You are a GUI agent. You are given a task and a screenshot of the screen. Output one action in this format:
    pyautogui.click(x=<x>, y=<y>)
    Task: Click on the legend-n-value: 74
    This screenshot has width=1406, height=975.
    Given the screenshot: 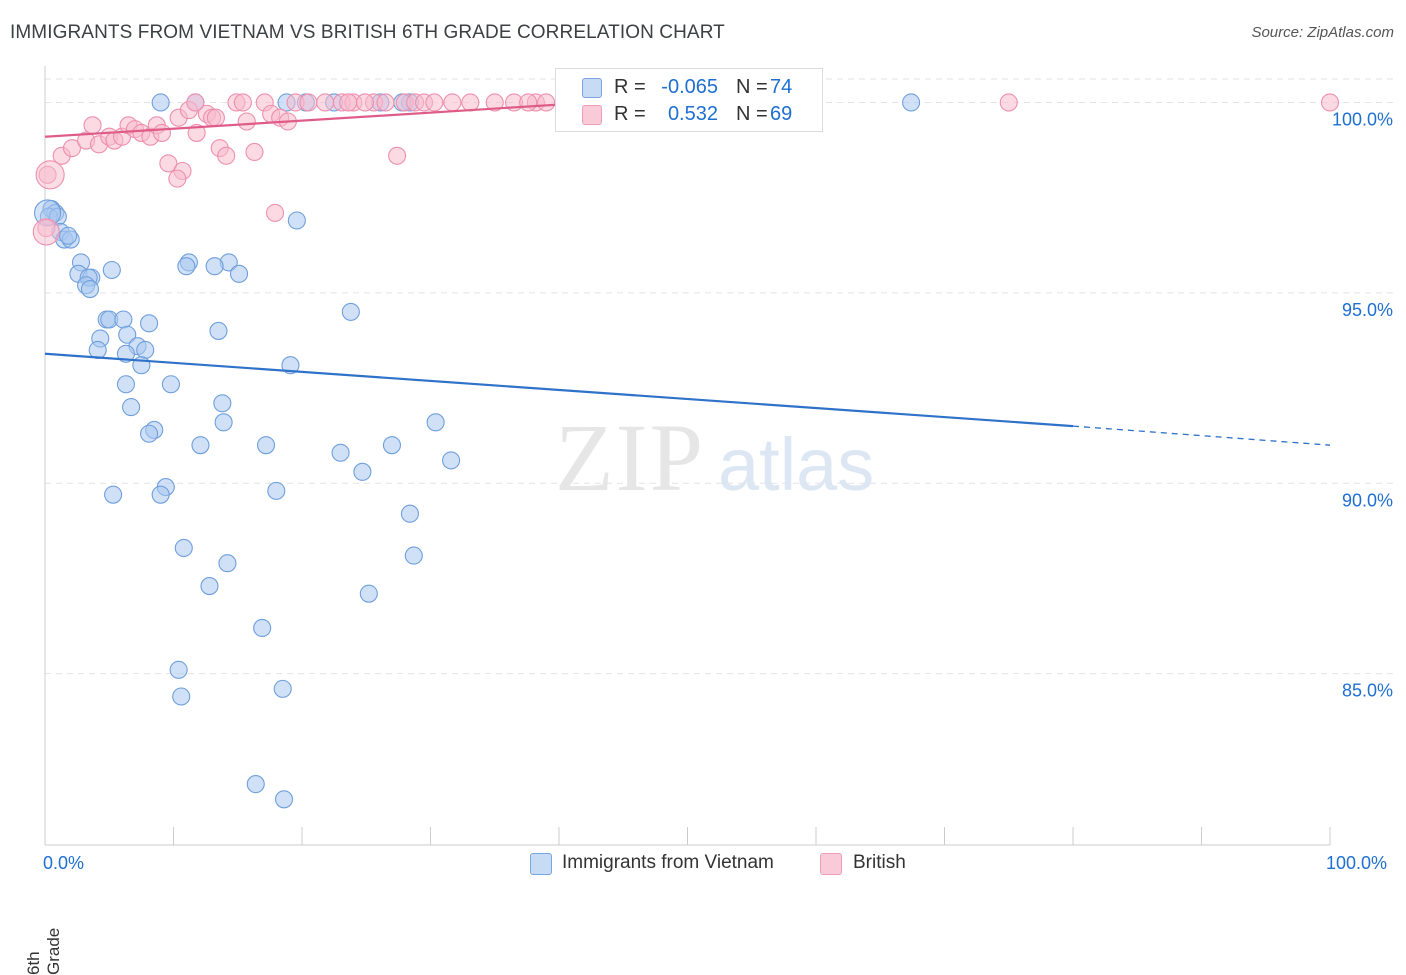 What is the action you would take?
    pyautogui.click(x=781, y=87)
    